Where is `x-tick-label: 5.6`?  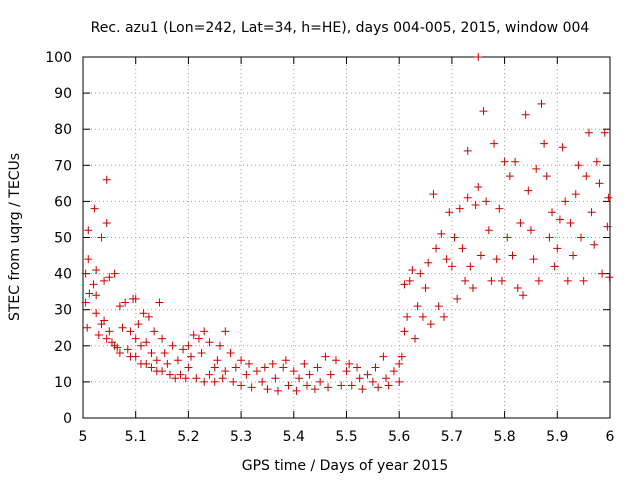
x-tick-label: 5.6 is located at coordinates (399, 437).